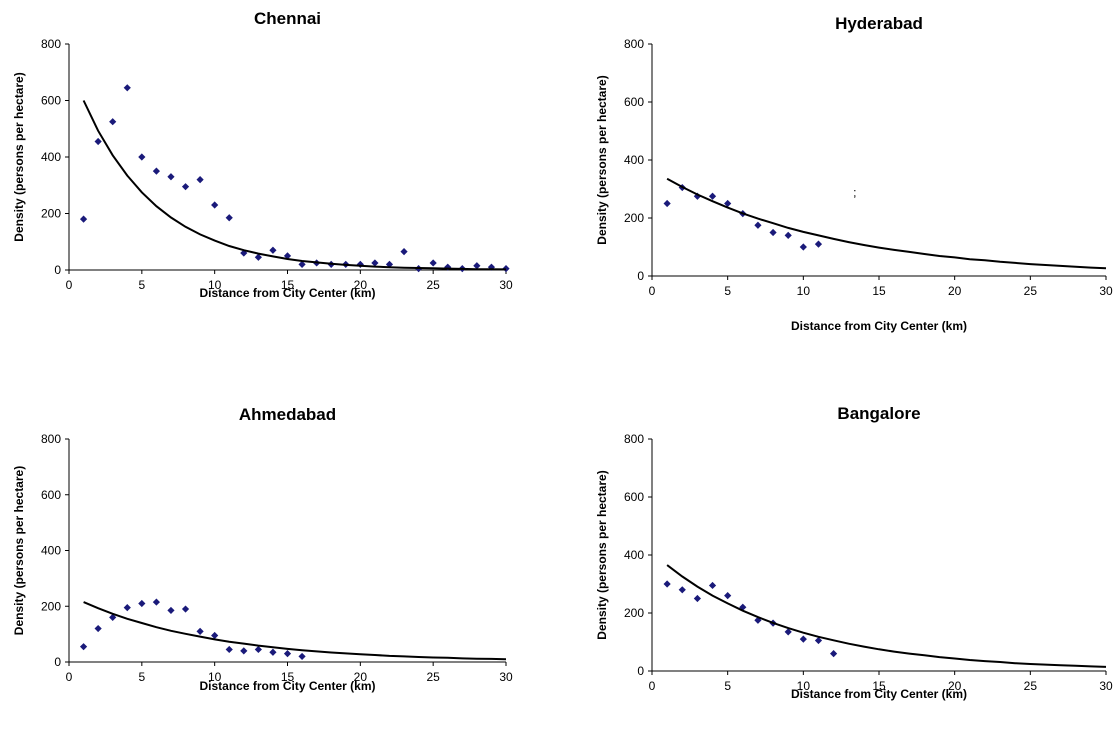 This screenshot has width=1118, height=732. What do you see at coordinates (879, 23) in the screenshot?
I see `chart-title: Hyderabad` at bounding box center [879, 23].